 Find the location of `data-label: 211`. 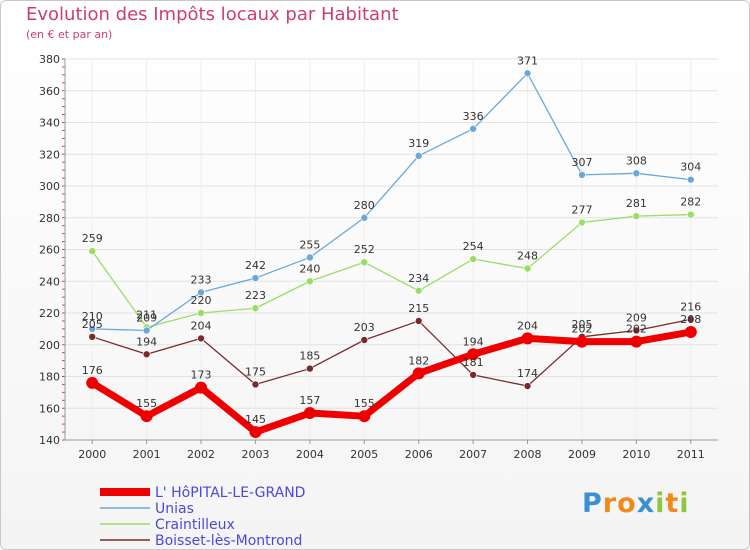

data-label: 211 is located at coordinates (146, 314).